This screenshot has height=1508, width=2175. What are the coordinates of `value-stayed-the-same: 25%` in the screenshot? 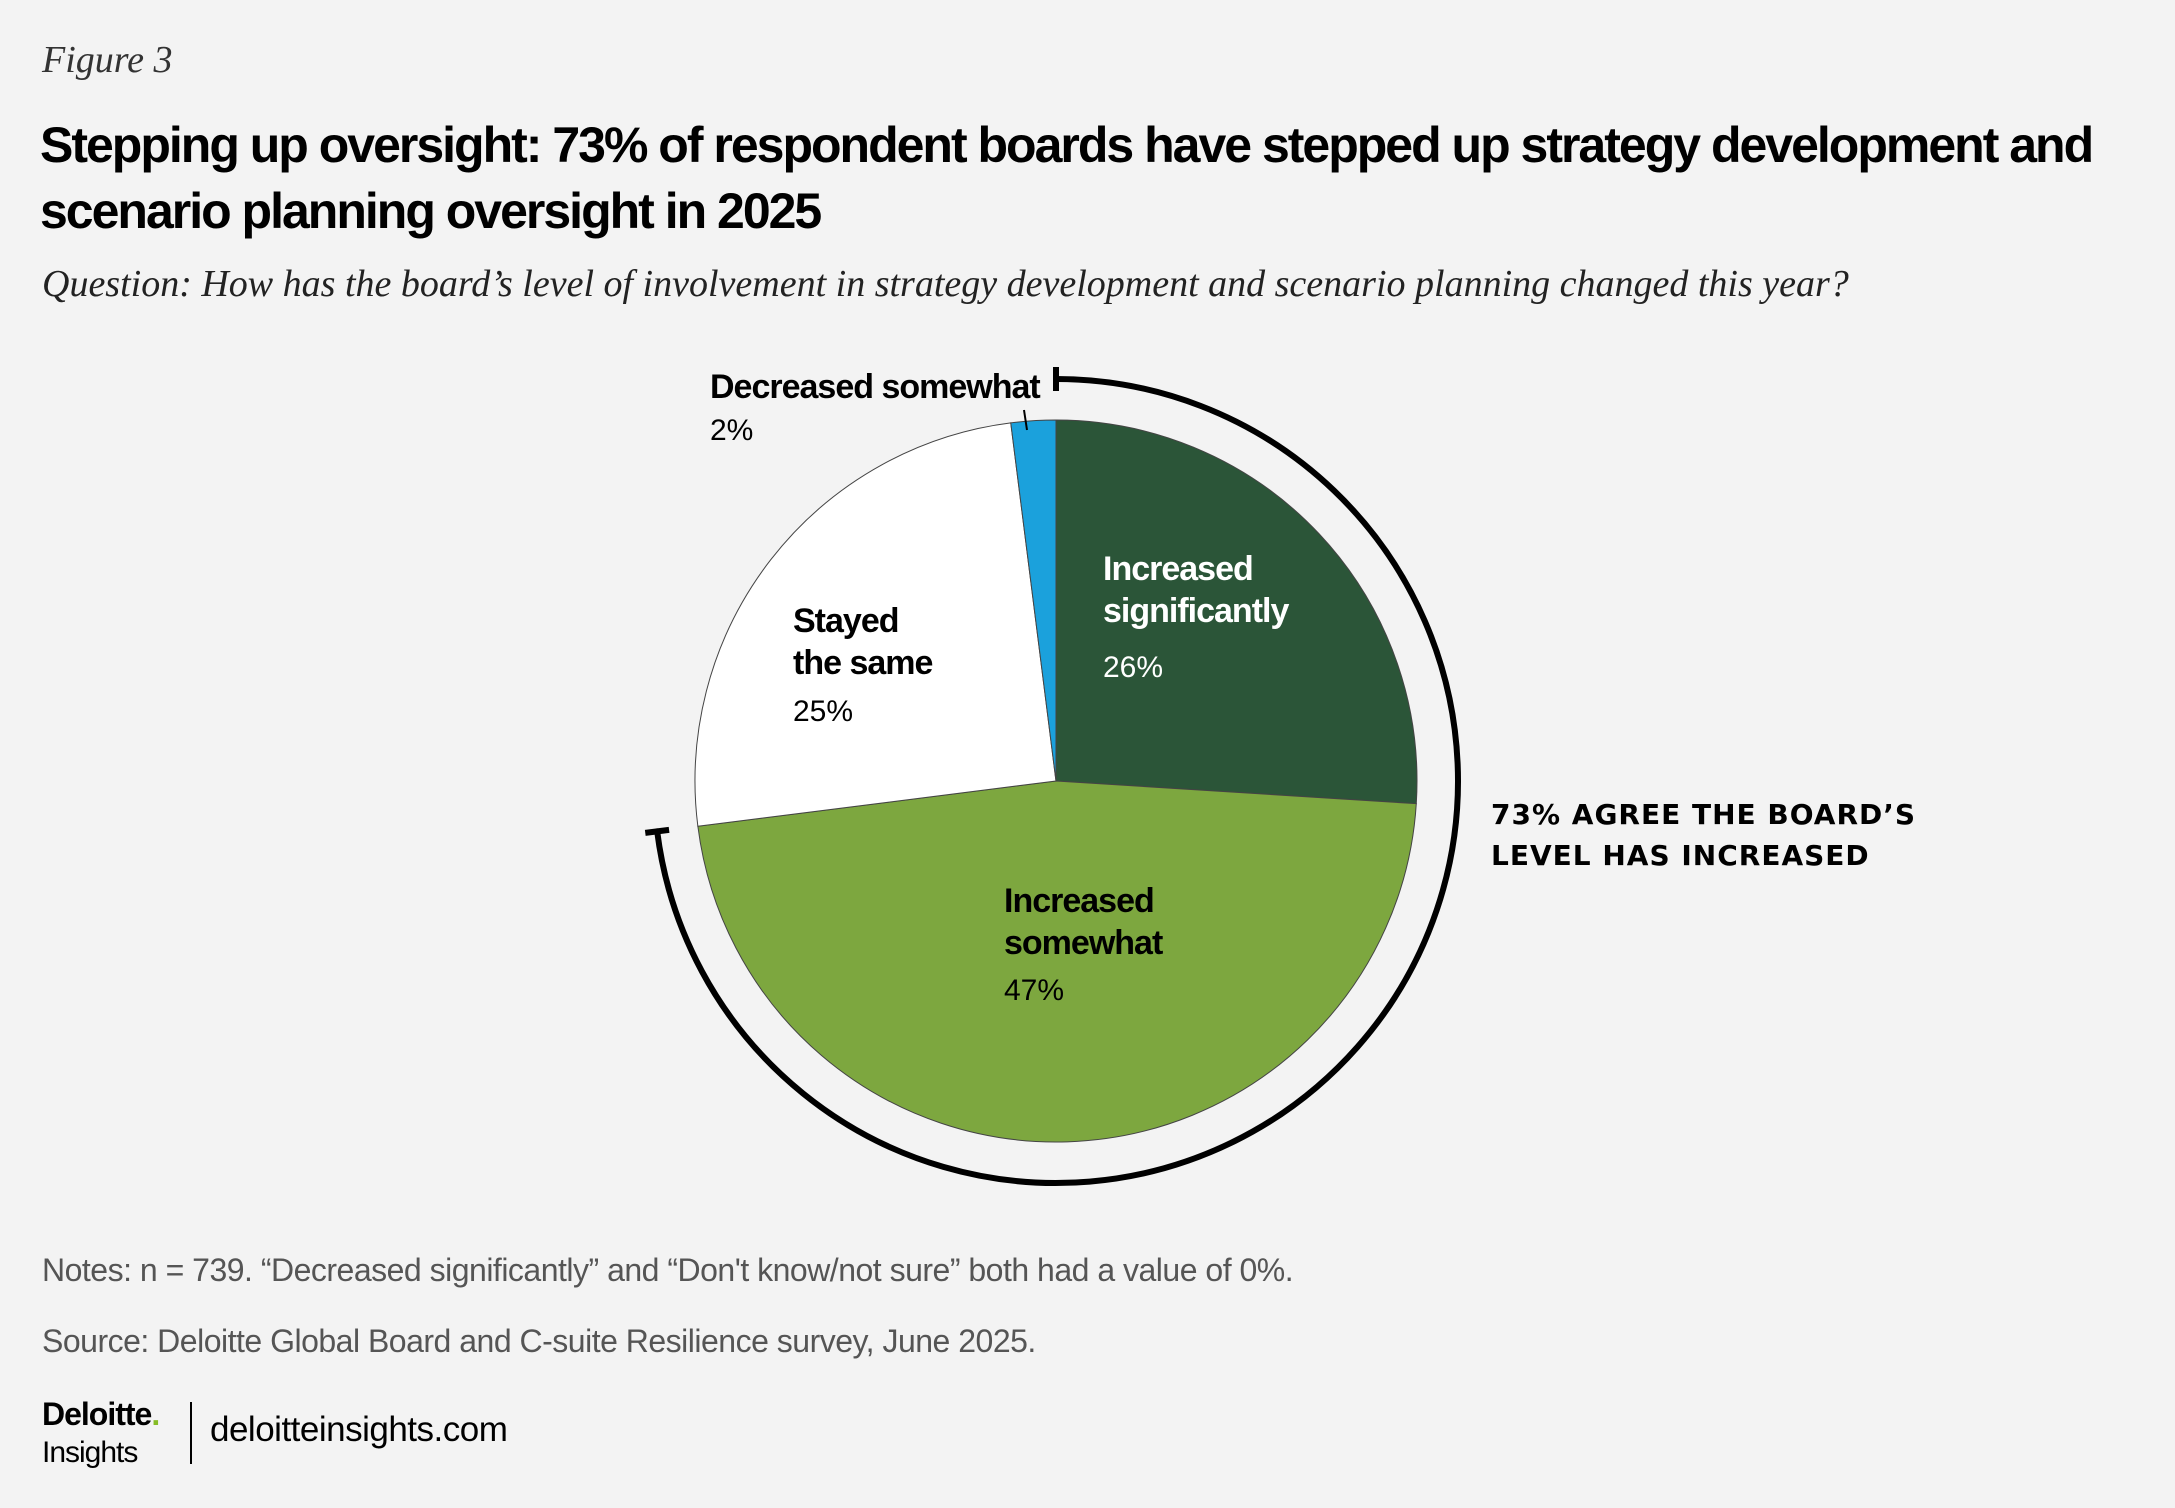 It's located at (823, 711).